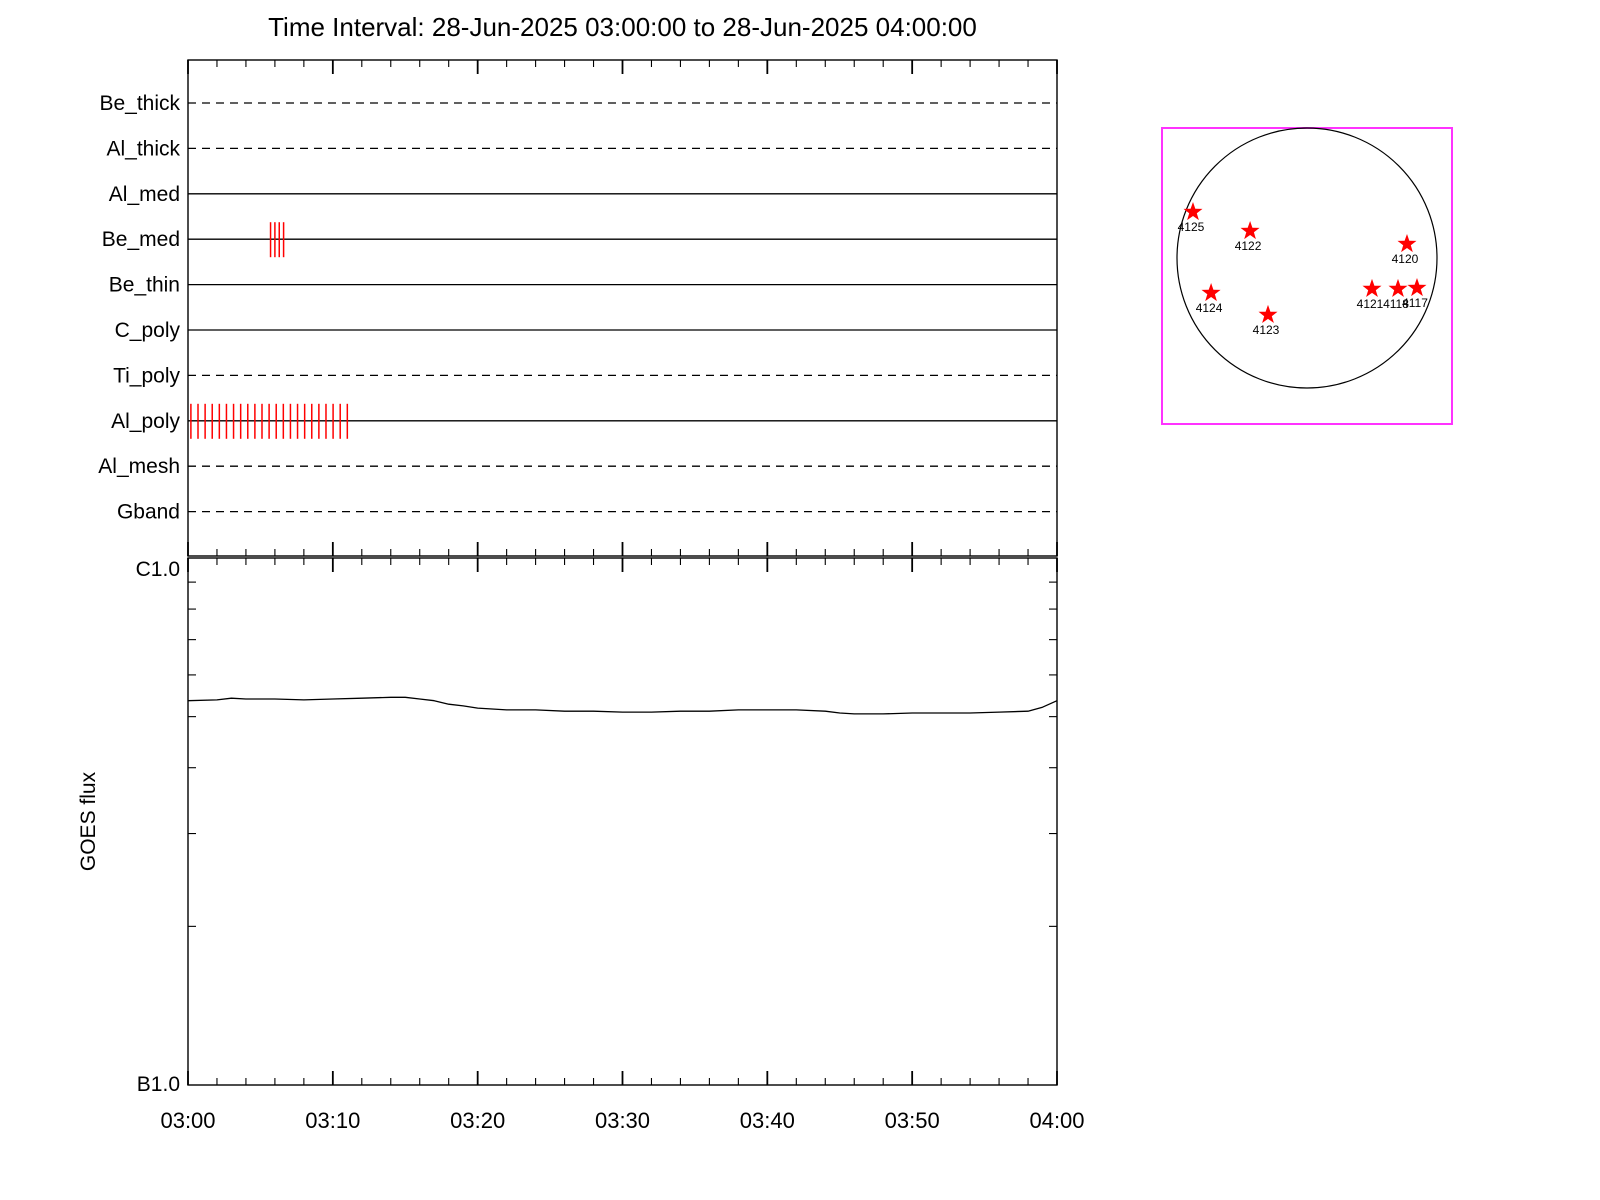 This screenshot has width=1600, height=1200. I want to click on active-region-marker: 4121, so click(1370, 294).